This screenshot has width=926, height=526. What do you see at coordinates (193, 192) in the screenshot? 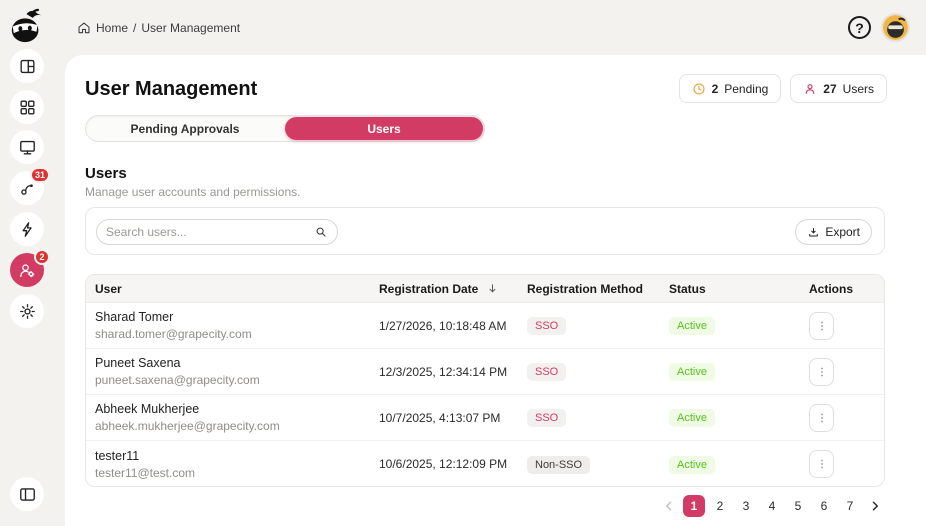
I see `section-subtitle: Manage user accounts and permissions.` at bounding box center [193, 192].